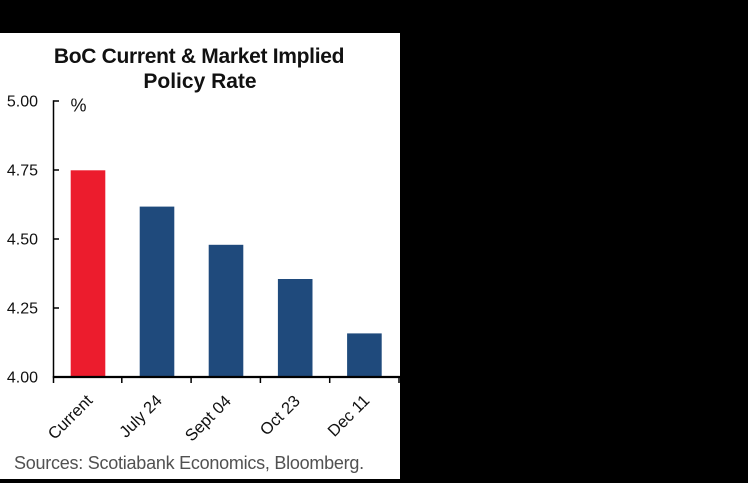  What do you see at coordinates (22, 240) in the screenshot?
I see `svg-text: 4.50` at bounding box center [22, 240].